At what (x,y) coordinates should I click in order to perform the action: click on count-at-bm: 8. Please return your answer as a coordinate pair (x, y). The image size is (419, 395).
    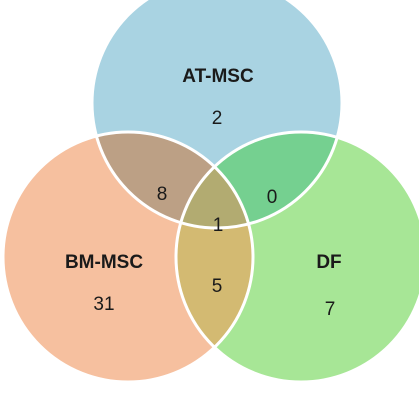
    Looking at the image, I should click on (162, 194).